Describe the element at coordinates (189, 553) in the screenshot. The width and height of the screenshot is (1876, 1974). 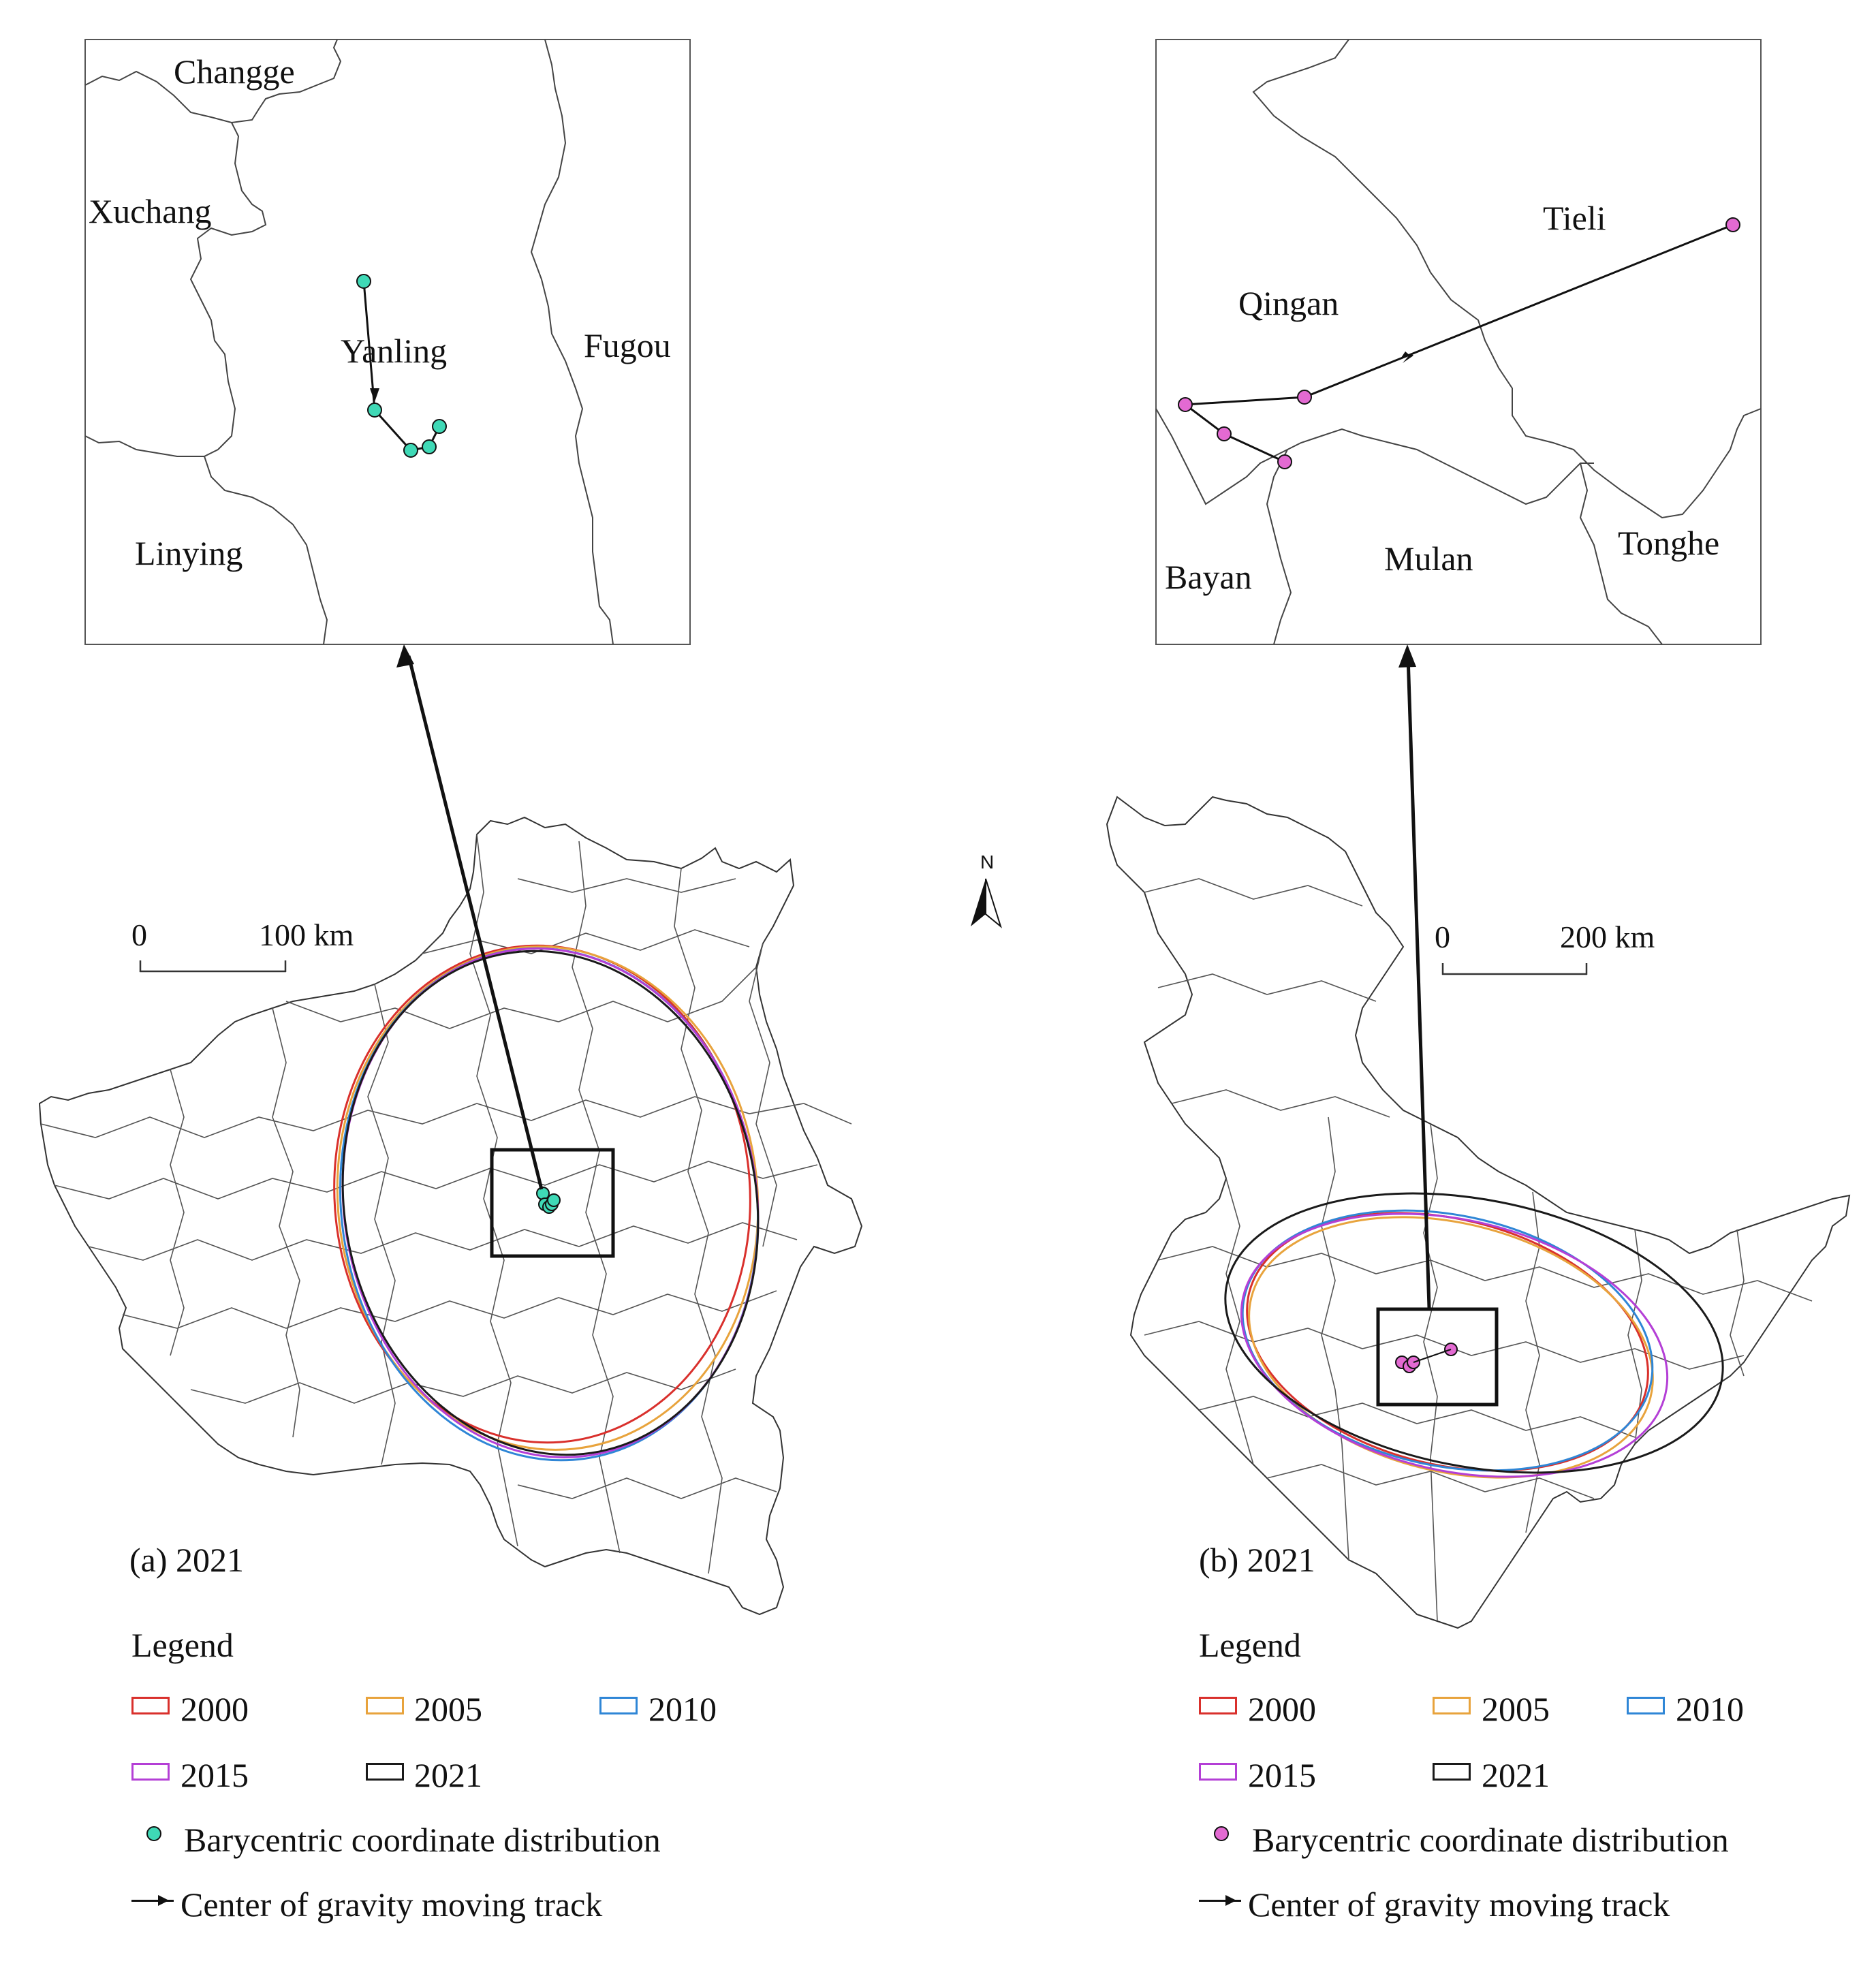
I see `place-label-linying: Linying` at that location.